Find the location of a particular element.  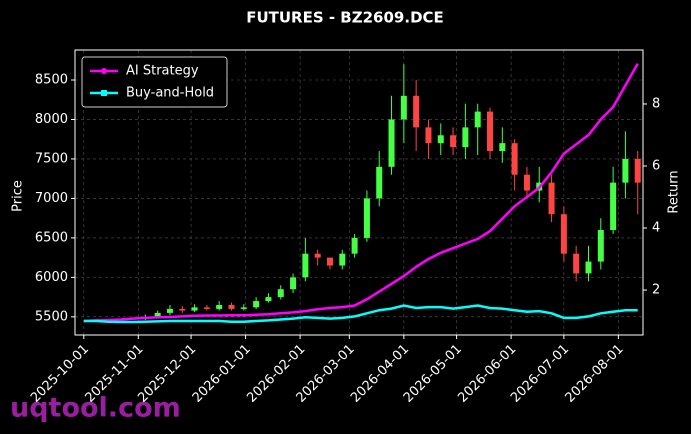

legend-label: Buy-and-Hold is located at coordinates (170, 93).